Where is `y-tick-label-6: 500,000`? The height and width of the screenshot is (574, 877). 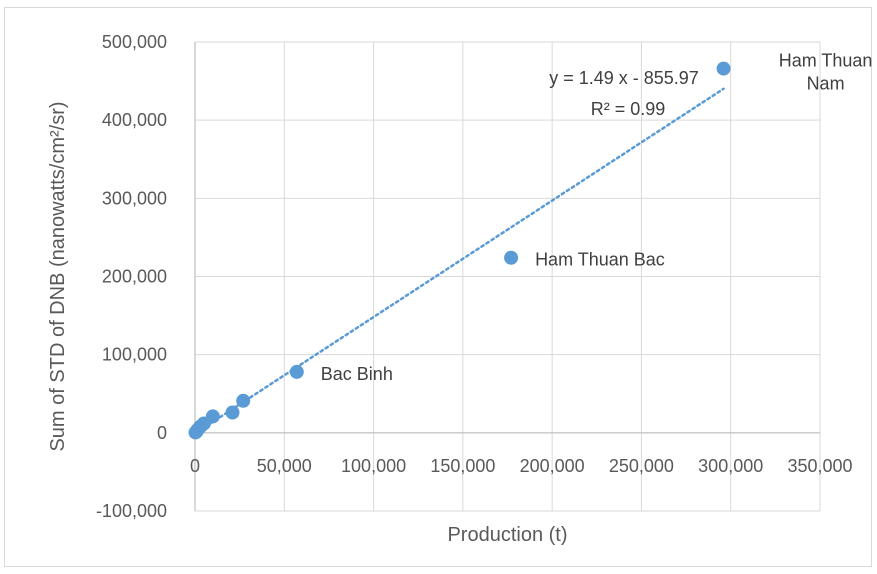 y-tick-label-6: 500,000 is located at coordinates (134, 42).